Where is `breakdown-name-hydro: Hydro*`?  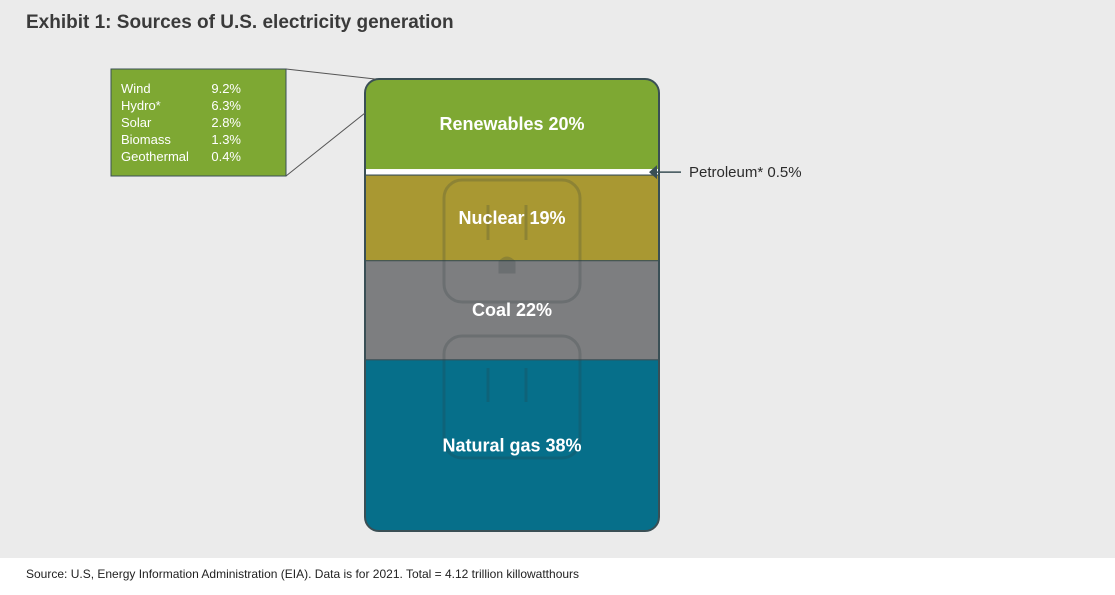
breakdown-name-hydro: Hydro* is located at coordinates (141, 105).